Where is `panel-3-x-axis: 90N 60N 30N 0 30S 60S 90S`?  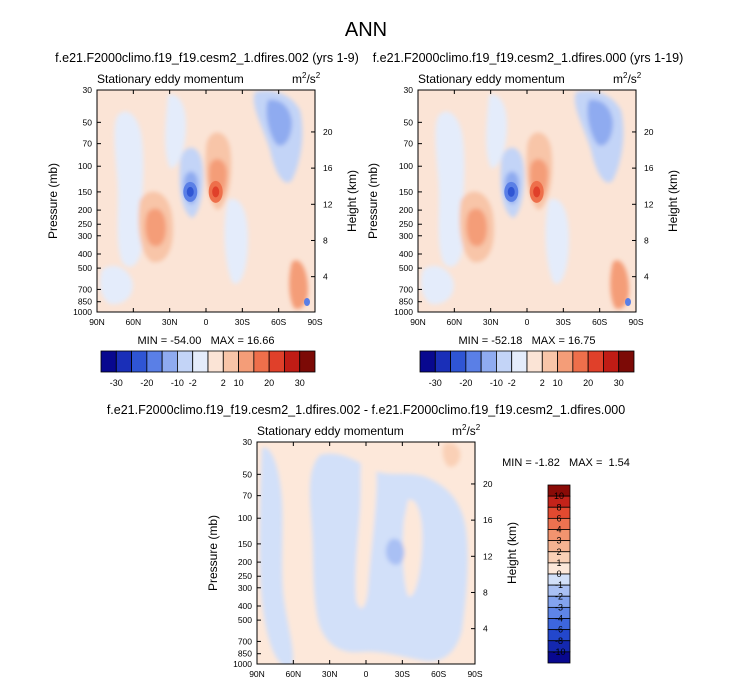
panel-3-x-axis: 90N 60N 30N 0 30S 60S 90S is located at coordinates (366, 560).